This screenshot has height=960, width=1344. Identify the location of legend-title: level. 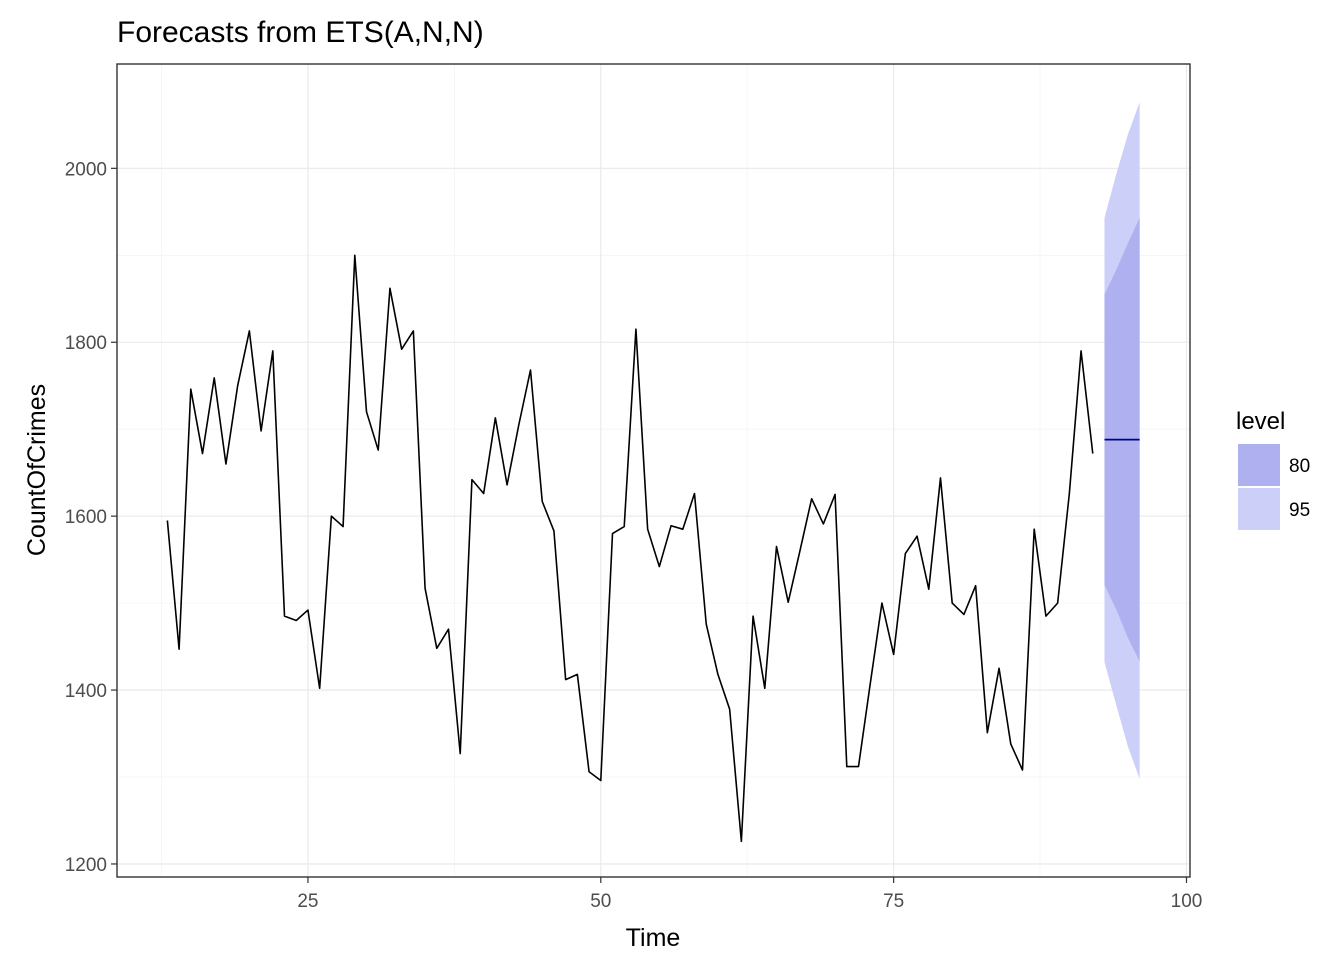
(1260, 421).